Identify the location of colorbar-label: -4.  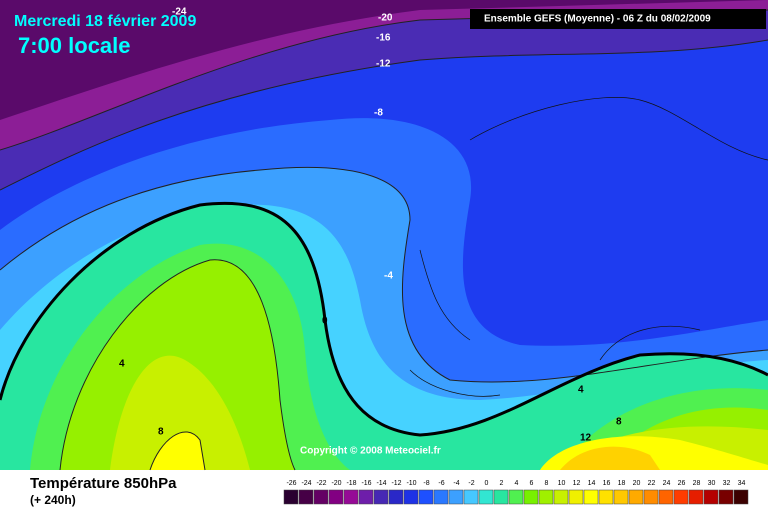
(456, 483).